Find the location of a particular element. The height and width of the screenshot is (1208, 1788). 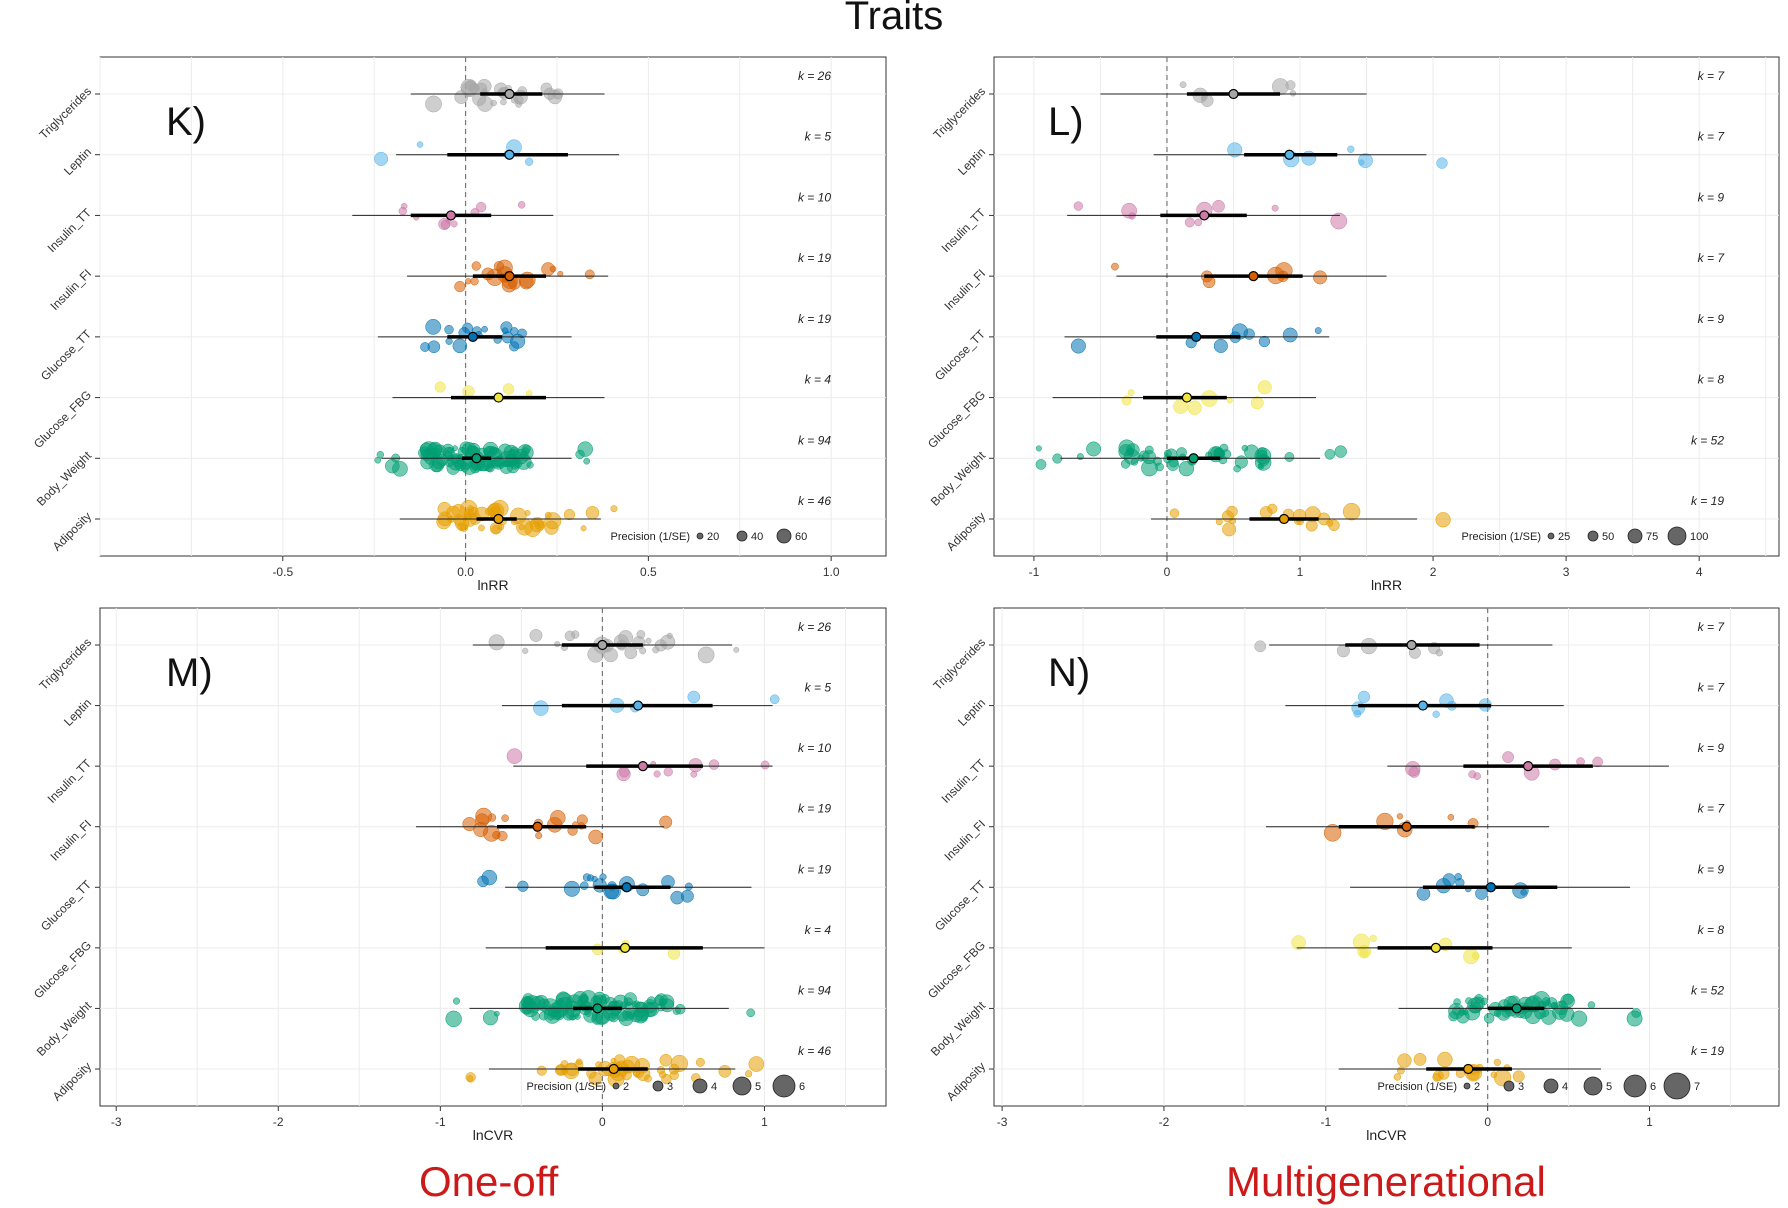

k-label: k = 26 is located at coordinates (814, 627).